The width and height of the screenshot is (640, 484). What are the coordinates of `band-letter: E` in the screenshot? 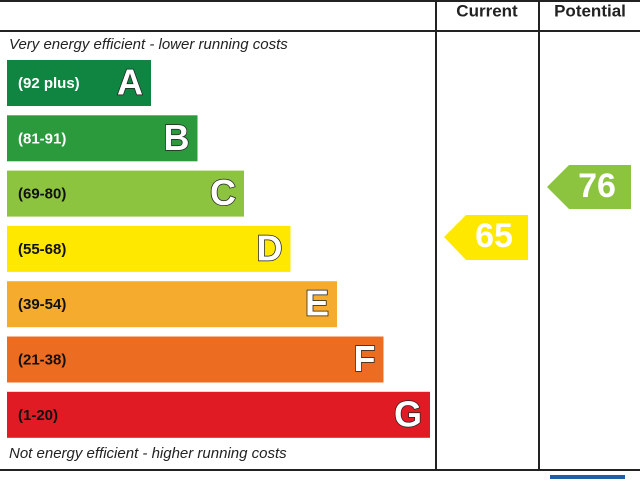 It's located at (317, 303).